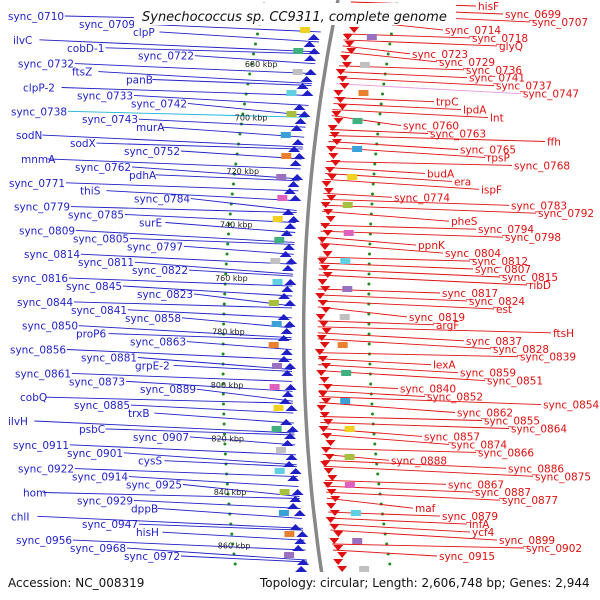  I want to click on gene-label-left-30: sync_0814, so click(52, 255).